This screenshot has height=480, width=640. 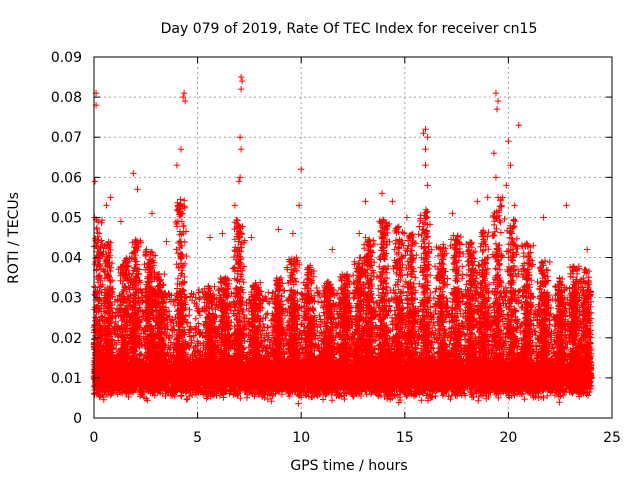 What do you see at coordinates (66, 259) in the screenshot?
I see `y-tick-label: 0.04` at bounding box center [66, 259].